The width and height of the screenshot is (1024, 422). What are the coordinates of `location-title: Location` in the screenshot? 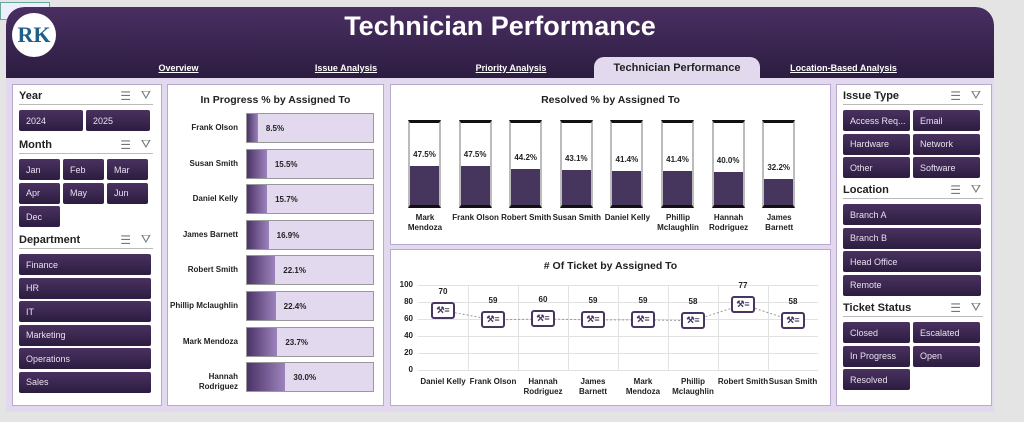 It's located at (866, 189).